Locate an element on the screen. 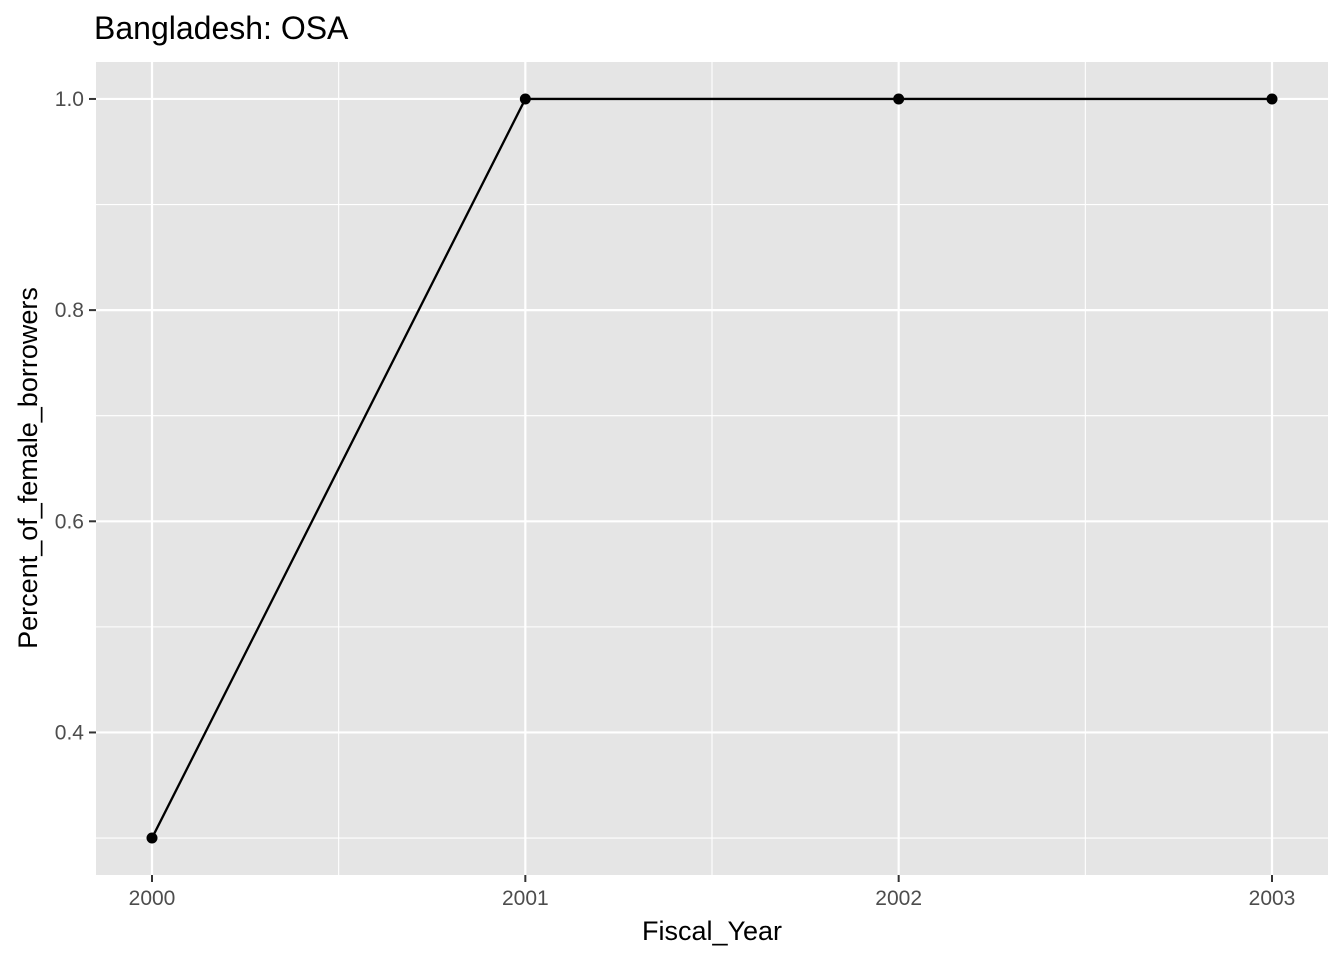  y-tick-label: 0.8 is located at coordinates (69, 310).